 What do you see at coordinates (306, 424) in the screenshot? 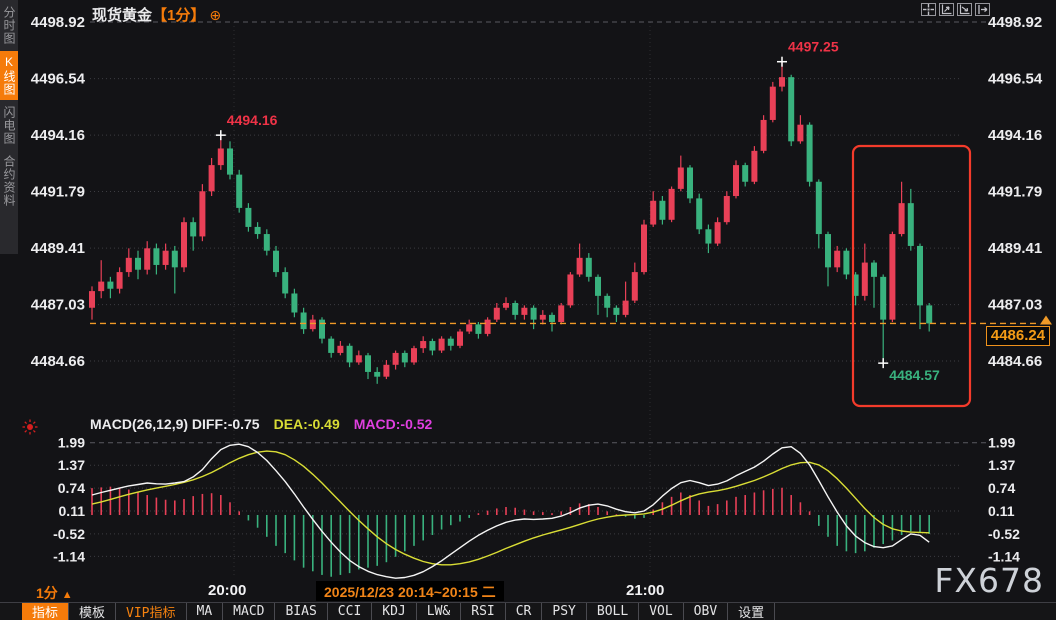
I see `macd-dea-value: DEA:-0.49` at bounding box center [306, 424].